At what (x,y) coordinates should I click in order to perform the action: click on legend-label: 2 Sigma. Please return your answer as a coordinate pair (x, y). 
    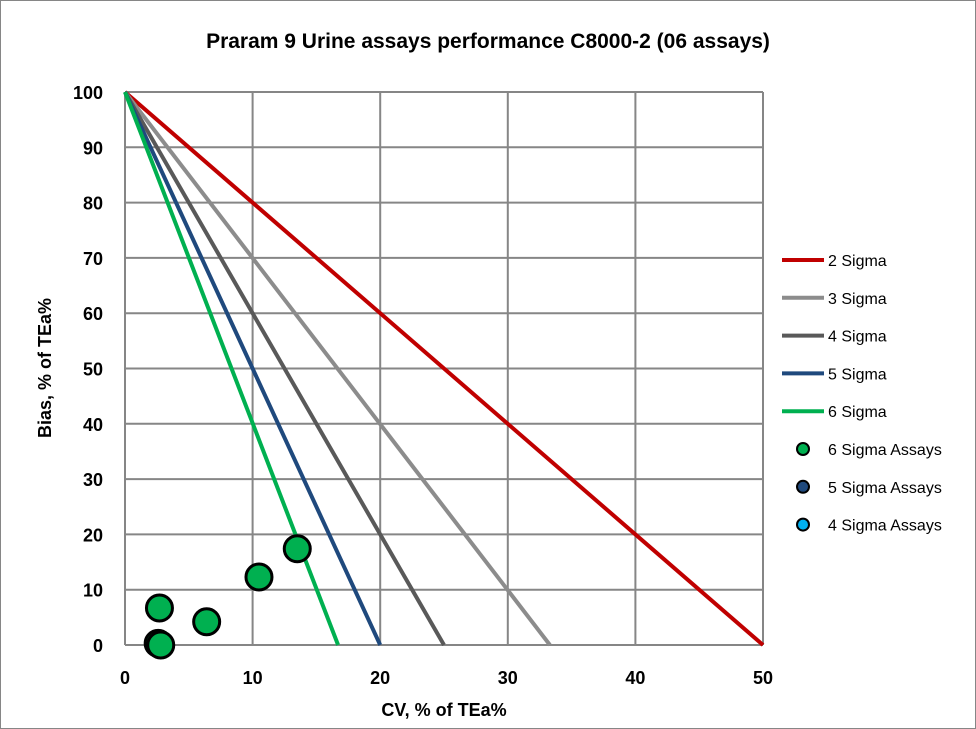
    Looking at the image, I should click on (857, 261).